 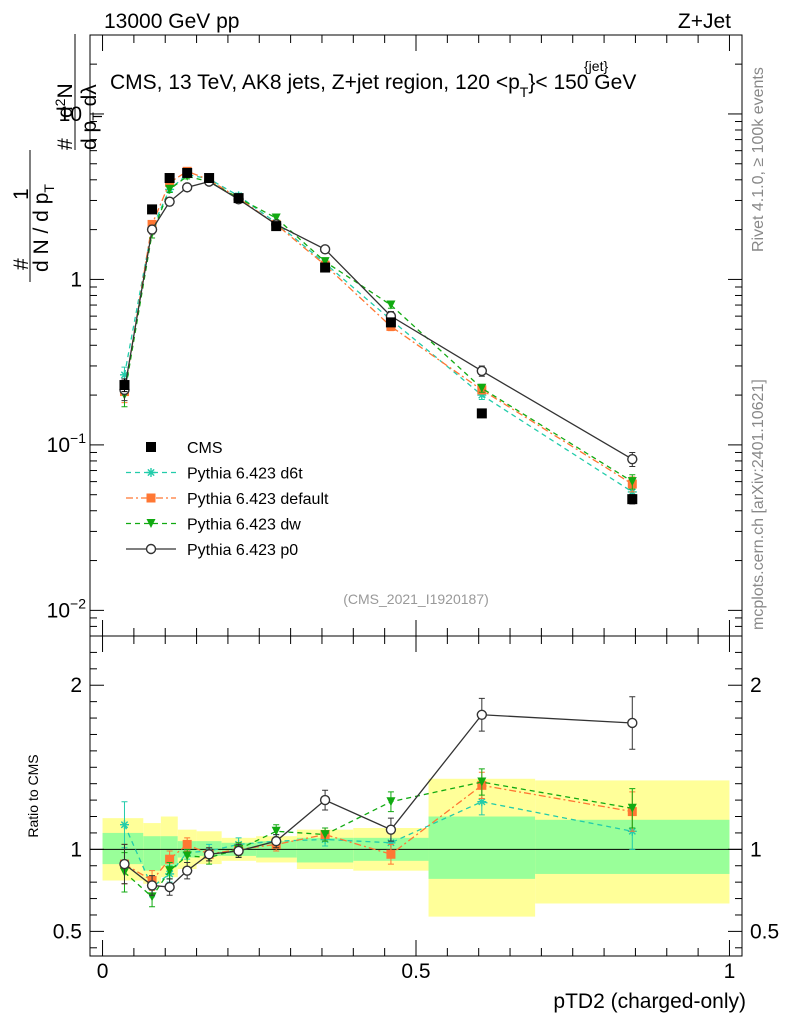 I want to click on ratio-y-tick-label-right: 1, so click(x=756, y=849).